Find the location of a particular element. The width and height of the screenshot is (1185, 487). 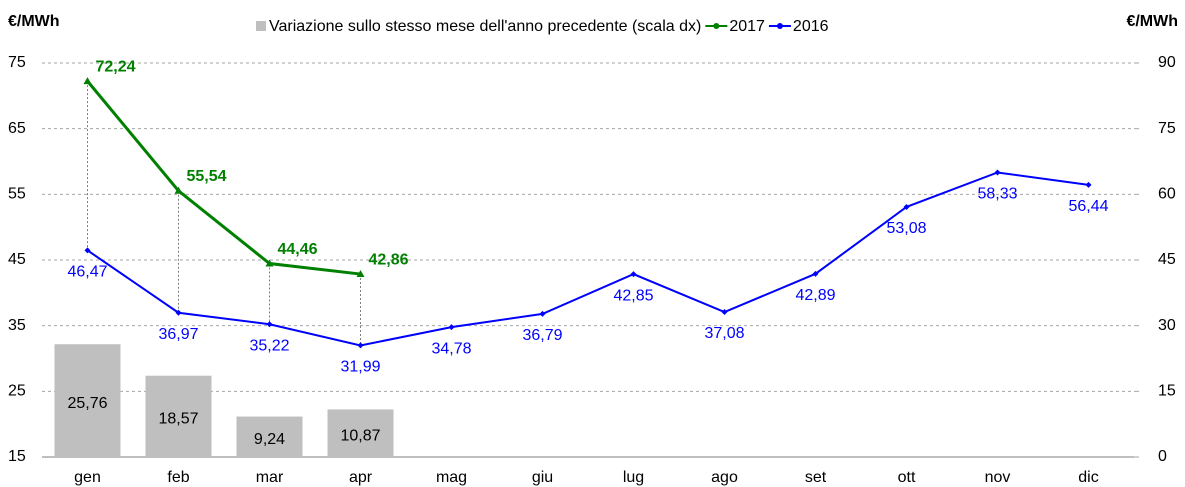

data-label: 31,99 is located at coordinates (360, 367).